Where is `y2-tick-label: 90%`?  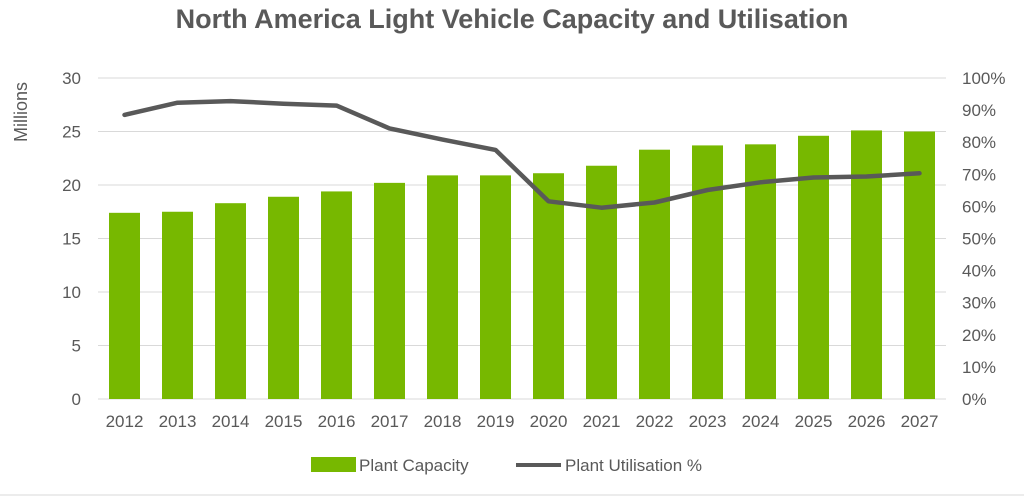 y2-tick-label: 90% is located at coordinates (979, 110).